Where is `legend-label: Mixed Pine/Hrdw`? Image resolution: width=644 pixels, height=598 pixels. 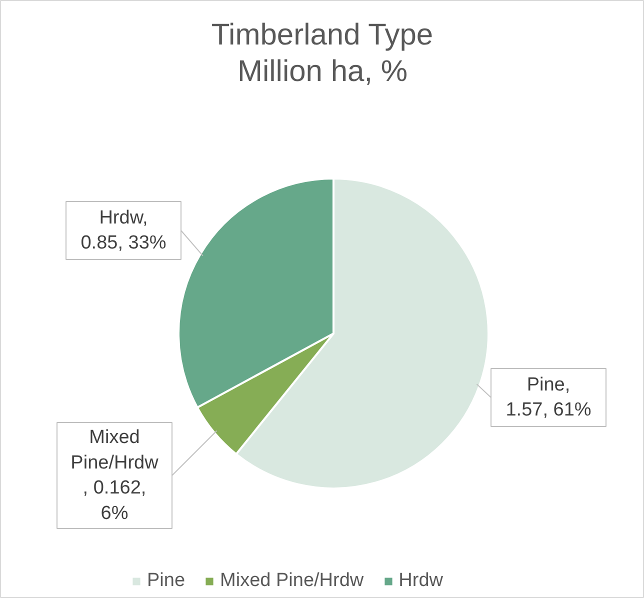 legend-label: Mixed Pine/Hrdw is located at coordinates (292, 581).